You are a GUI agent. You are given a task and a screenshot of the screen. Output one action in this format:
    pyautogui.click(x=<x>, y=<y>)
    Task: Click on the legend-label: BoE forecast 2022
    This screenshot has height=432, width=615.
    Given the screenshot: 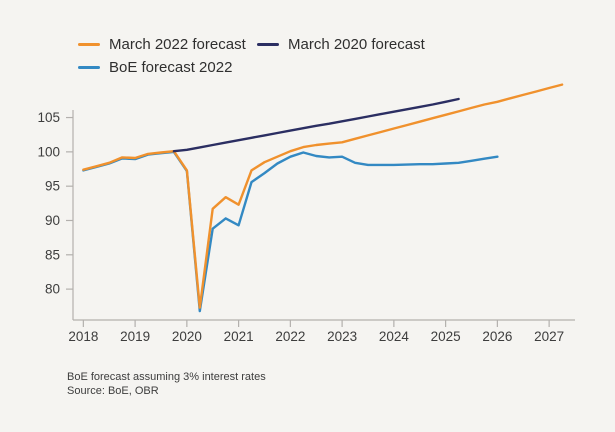 What is the action you would take?
    pyautogui.click(x=171, y=67)
    